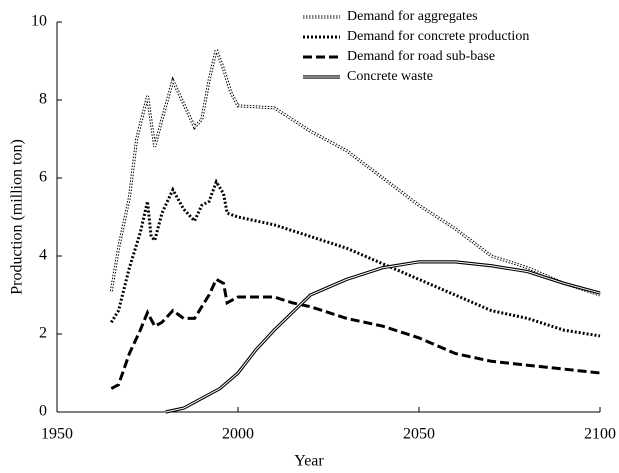 The image size is (619, 473). Describe the element at coordinates (43, 333) in the screenshot. I see `y-tick-label: 2` at that location.